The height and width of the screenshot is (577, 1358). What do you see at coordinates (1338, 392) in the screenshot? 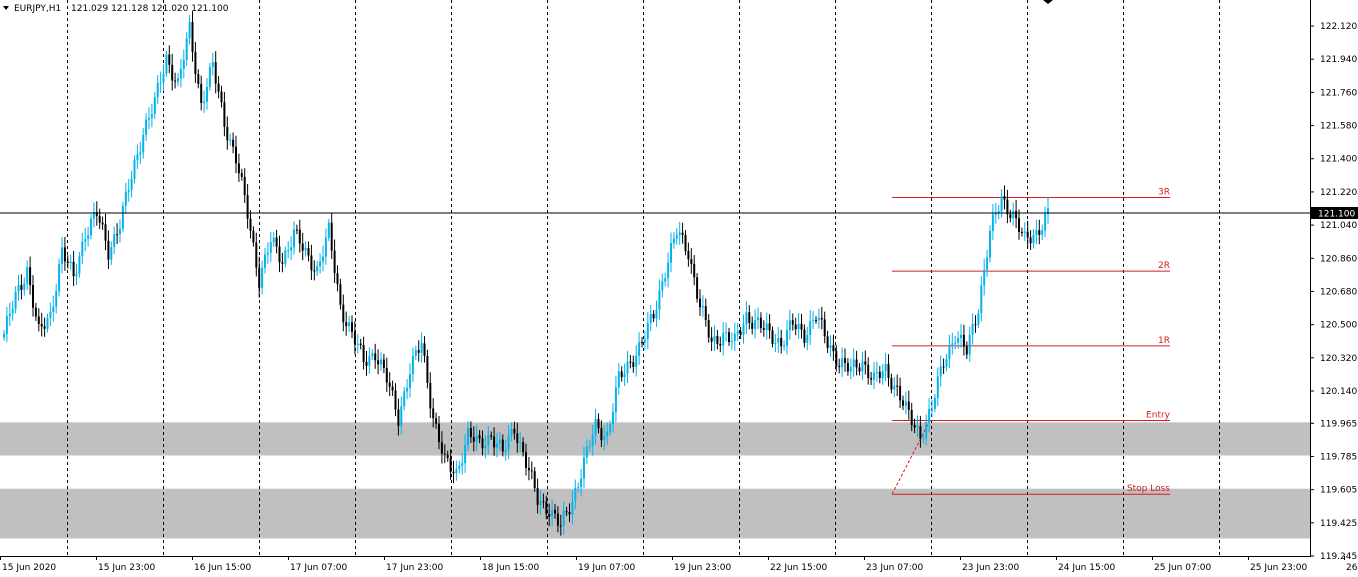
I see `y-tick-label: 120.140` at bounding box center [1338, 392].